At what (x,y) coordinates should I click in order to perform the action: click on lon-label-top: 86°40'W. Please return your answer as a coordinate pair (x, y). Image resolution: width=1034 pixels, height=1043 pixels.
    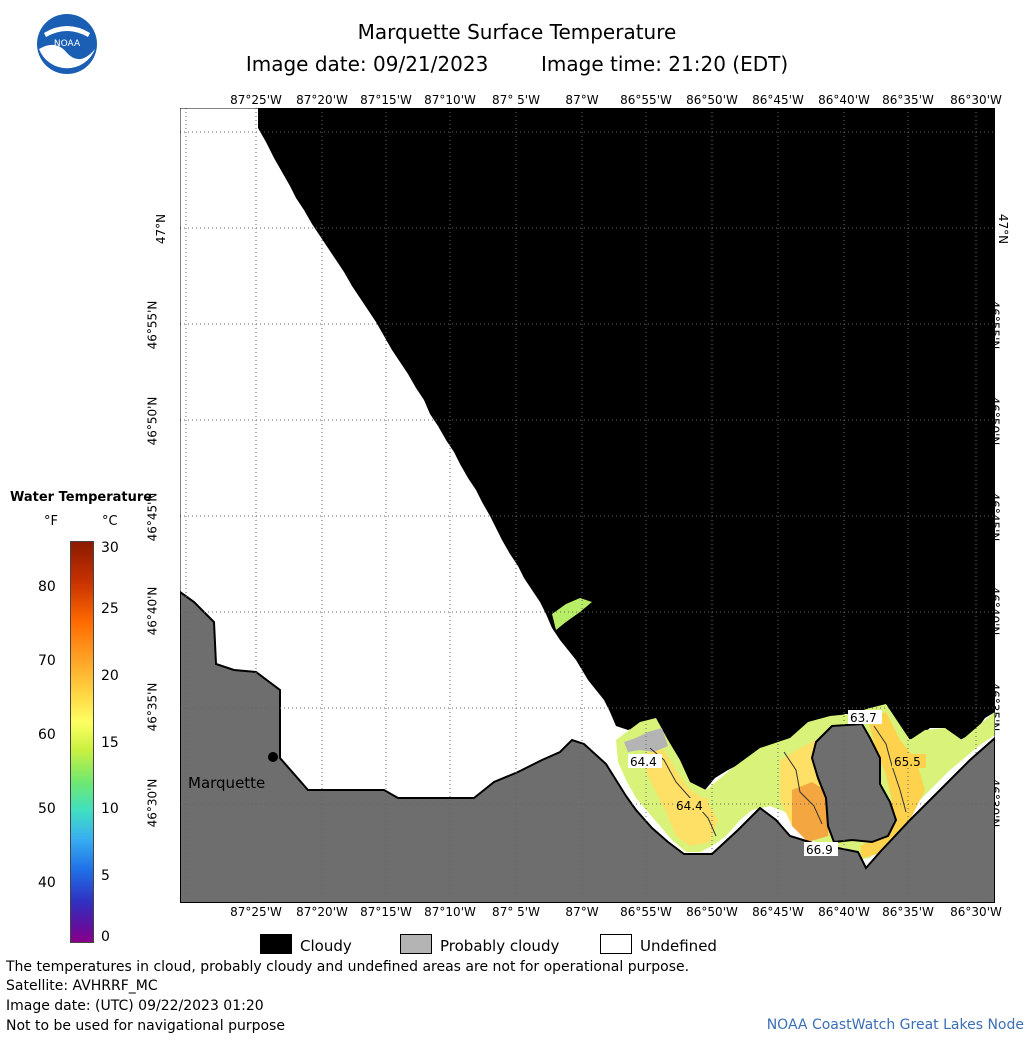
    Looking at the image, I should click on (844, 100).